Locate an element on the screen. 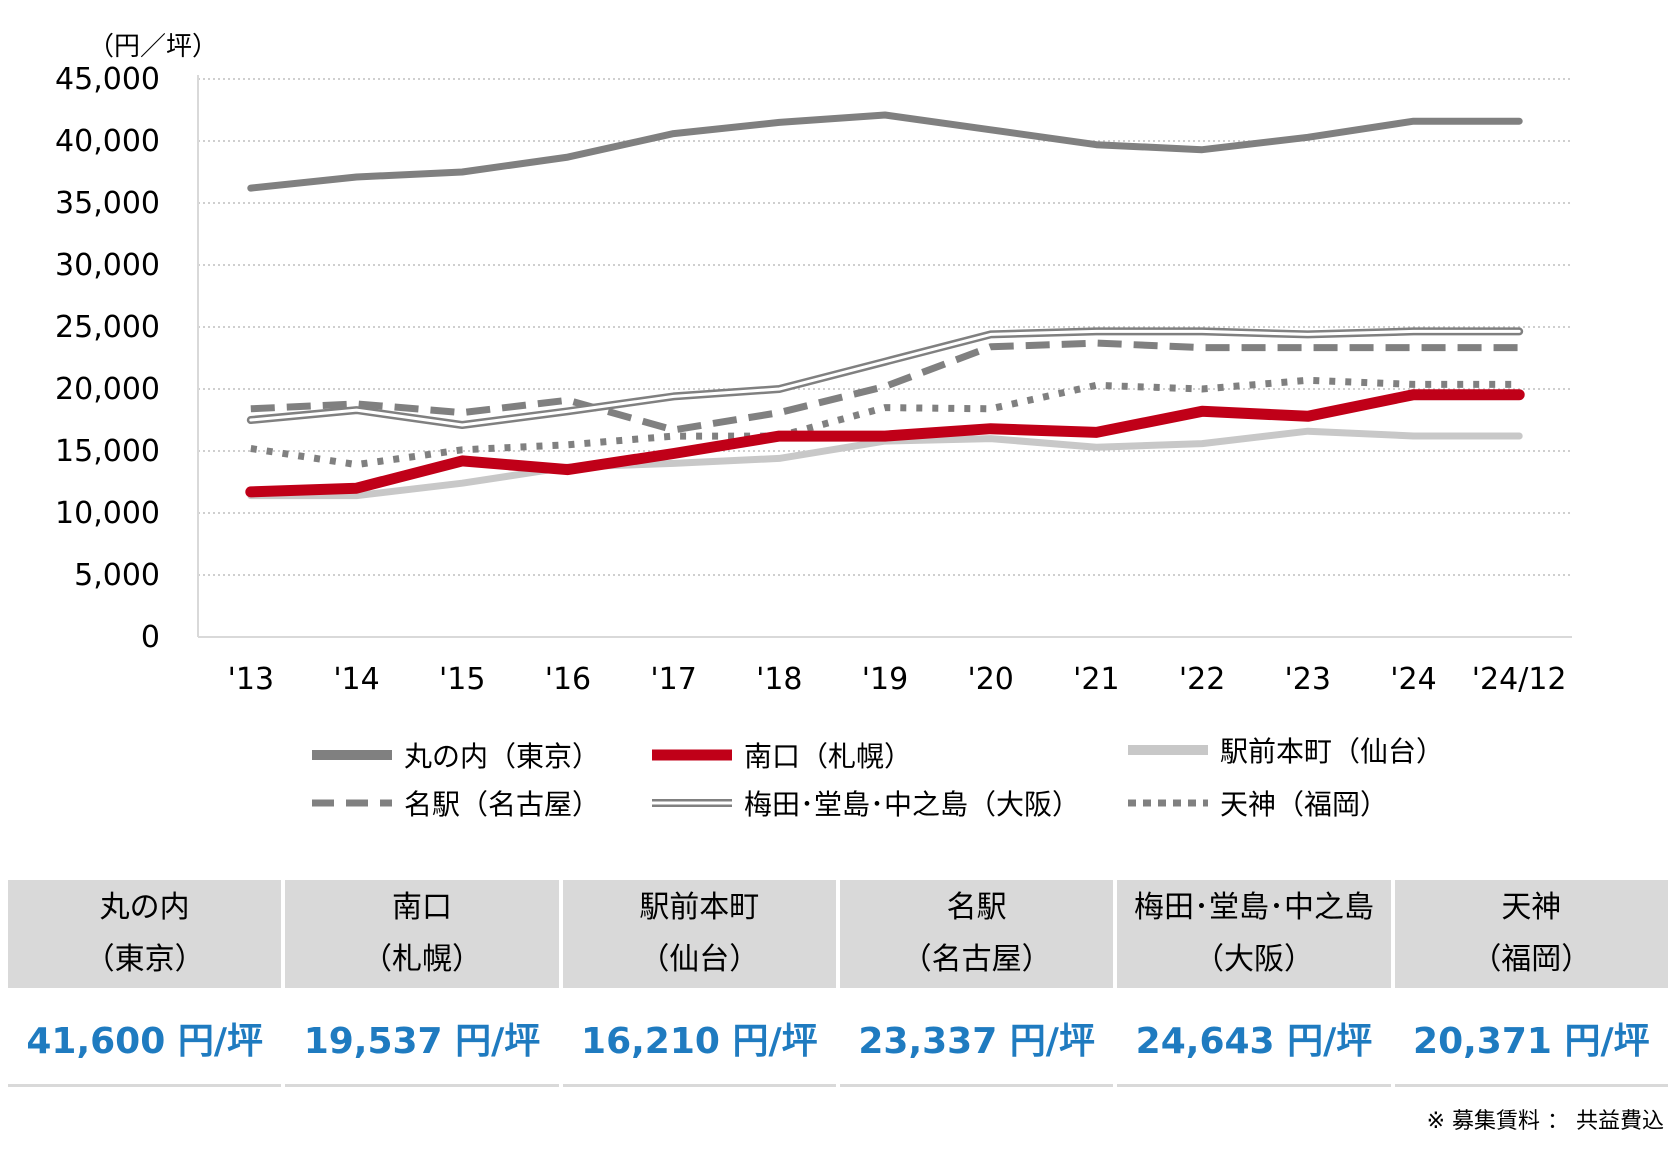 Image resolution: width=1680 pixels, height=1164 pixels. legend-label: 天神（福岡） is located at coordinates (1304, 804).